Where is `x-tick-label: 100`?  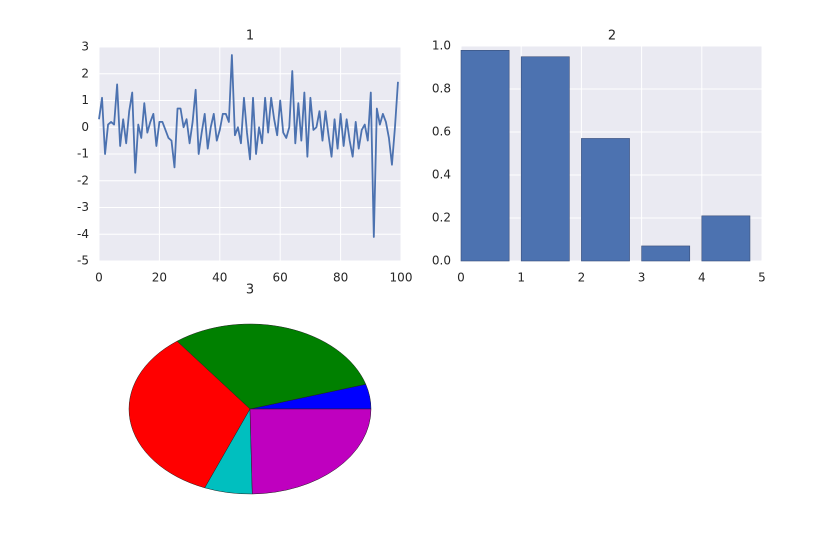 x-tick-label: 100 is located at coordinates (401, 278).